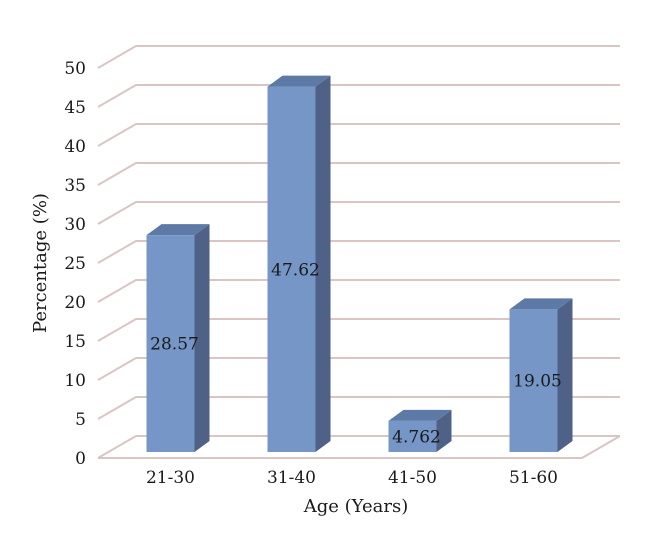 This screenshot has width=660, height=549. Describe the element at coordinates (75, 342) in the screenshot. I see `y-tick-label: 15` at that location.